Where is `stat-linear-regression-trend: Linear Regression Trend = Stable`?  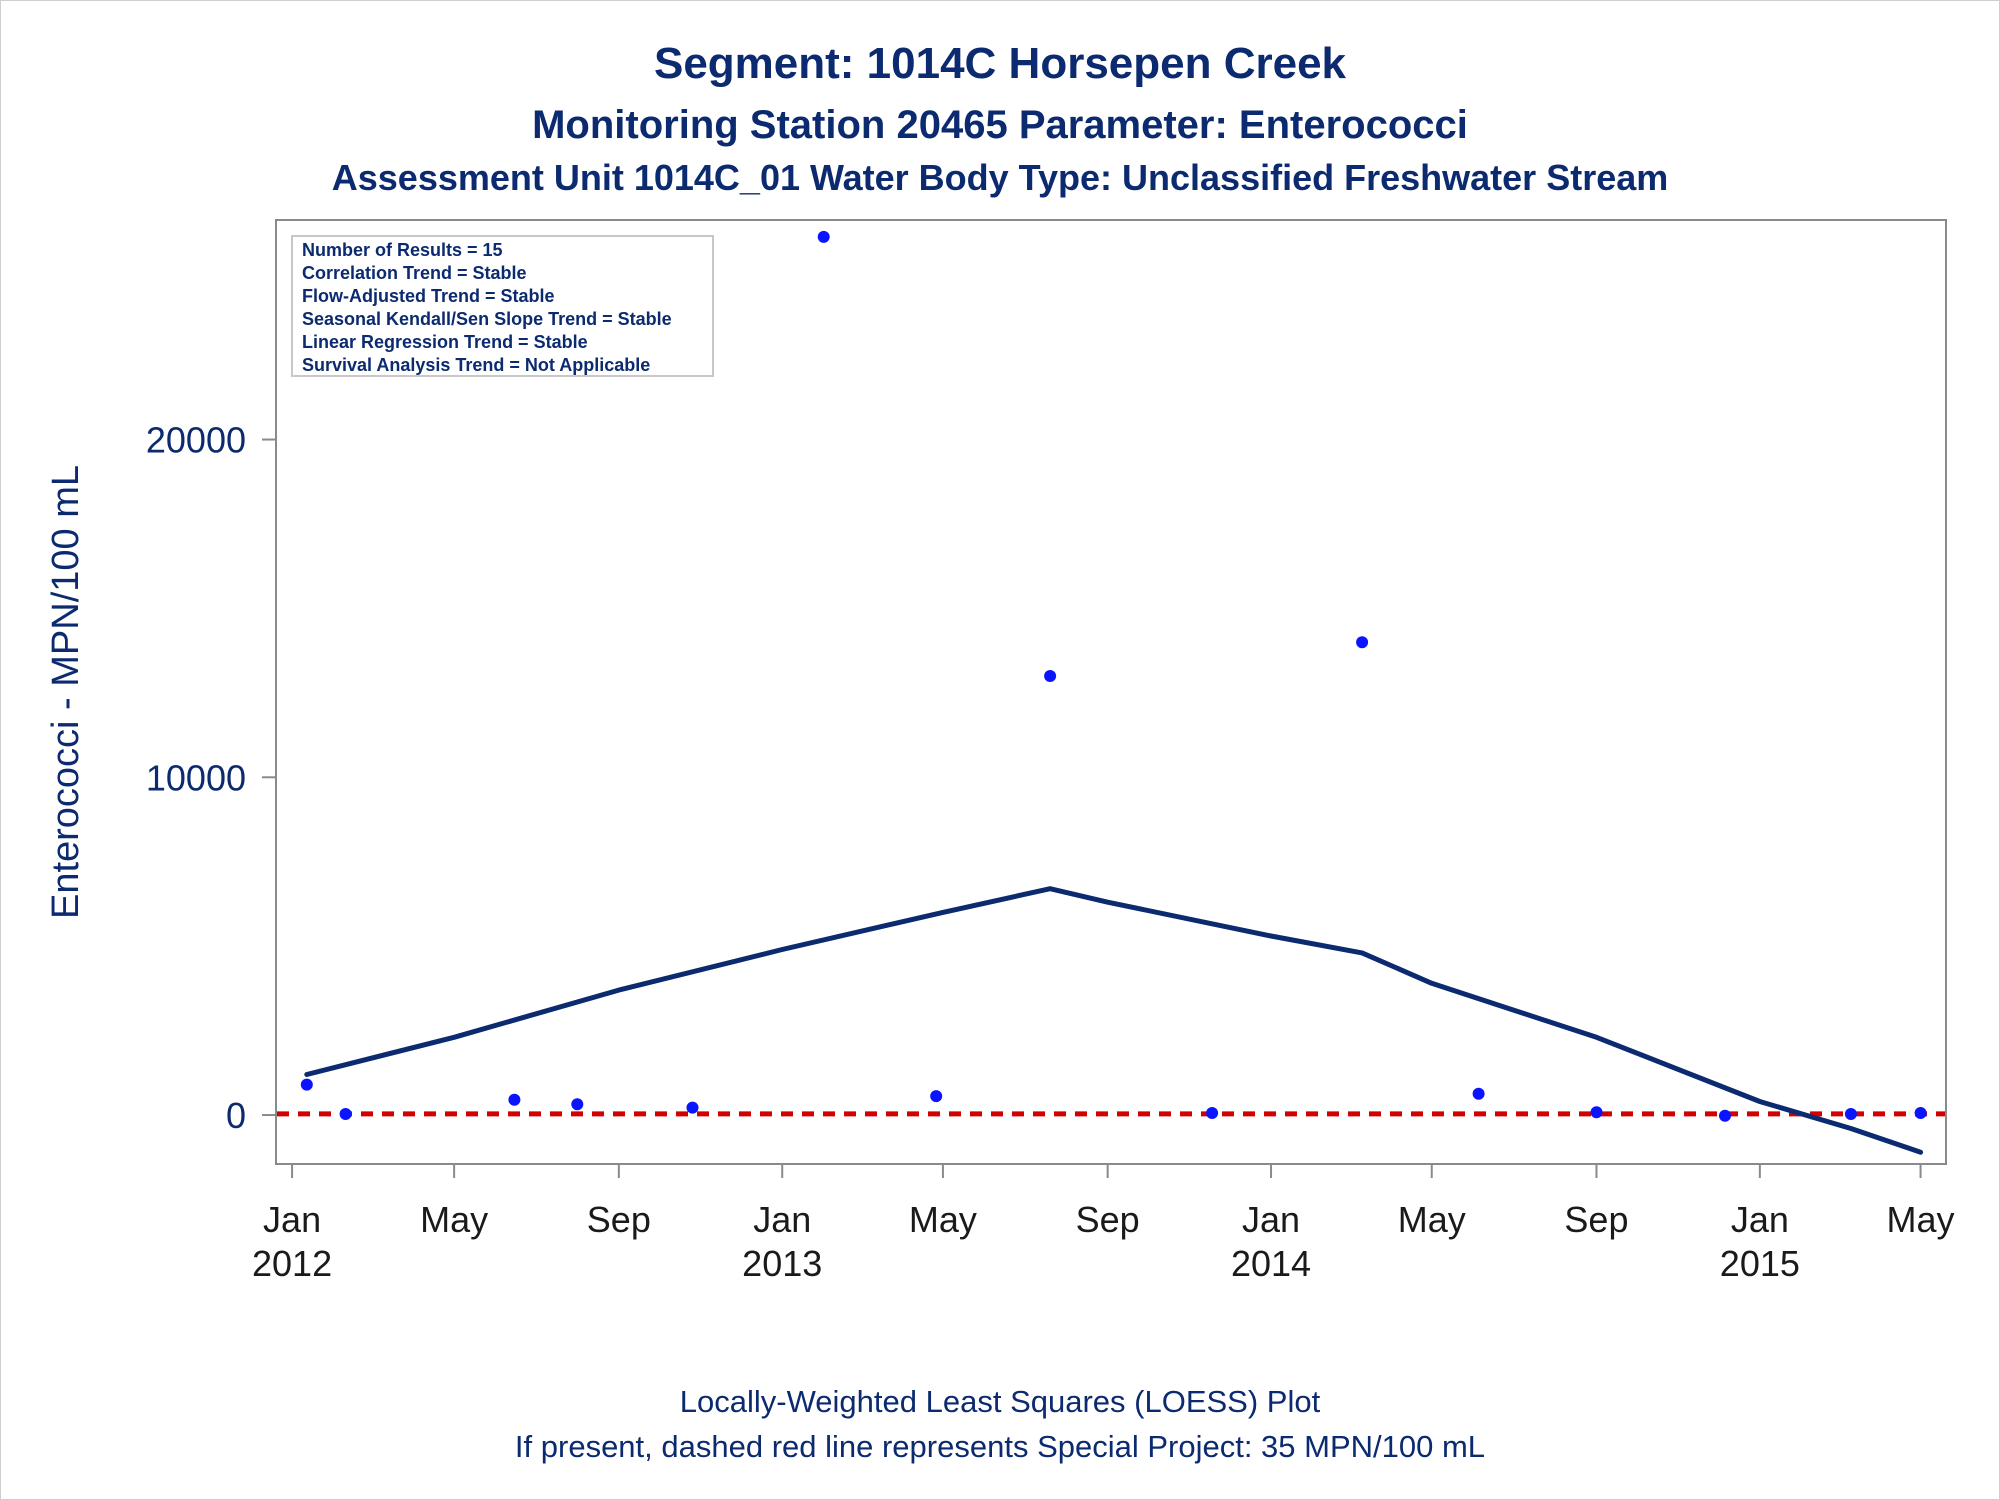
stat-linear-regression-trend: Linear Regression Trend = Stable is located at coordinates (445, 342).